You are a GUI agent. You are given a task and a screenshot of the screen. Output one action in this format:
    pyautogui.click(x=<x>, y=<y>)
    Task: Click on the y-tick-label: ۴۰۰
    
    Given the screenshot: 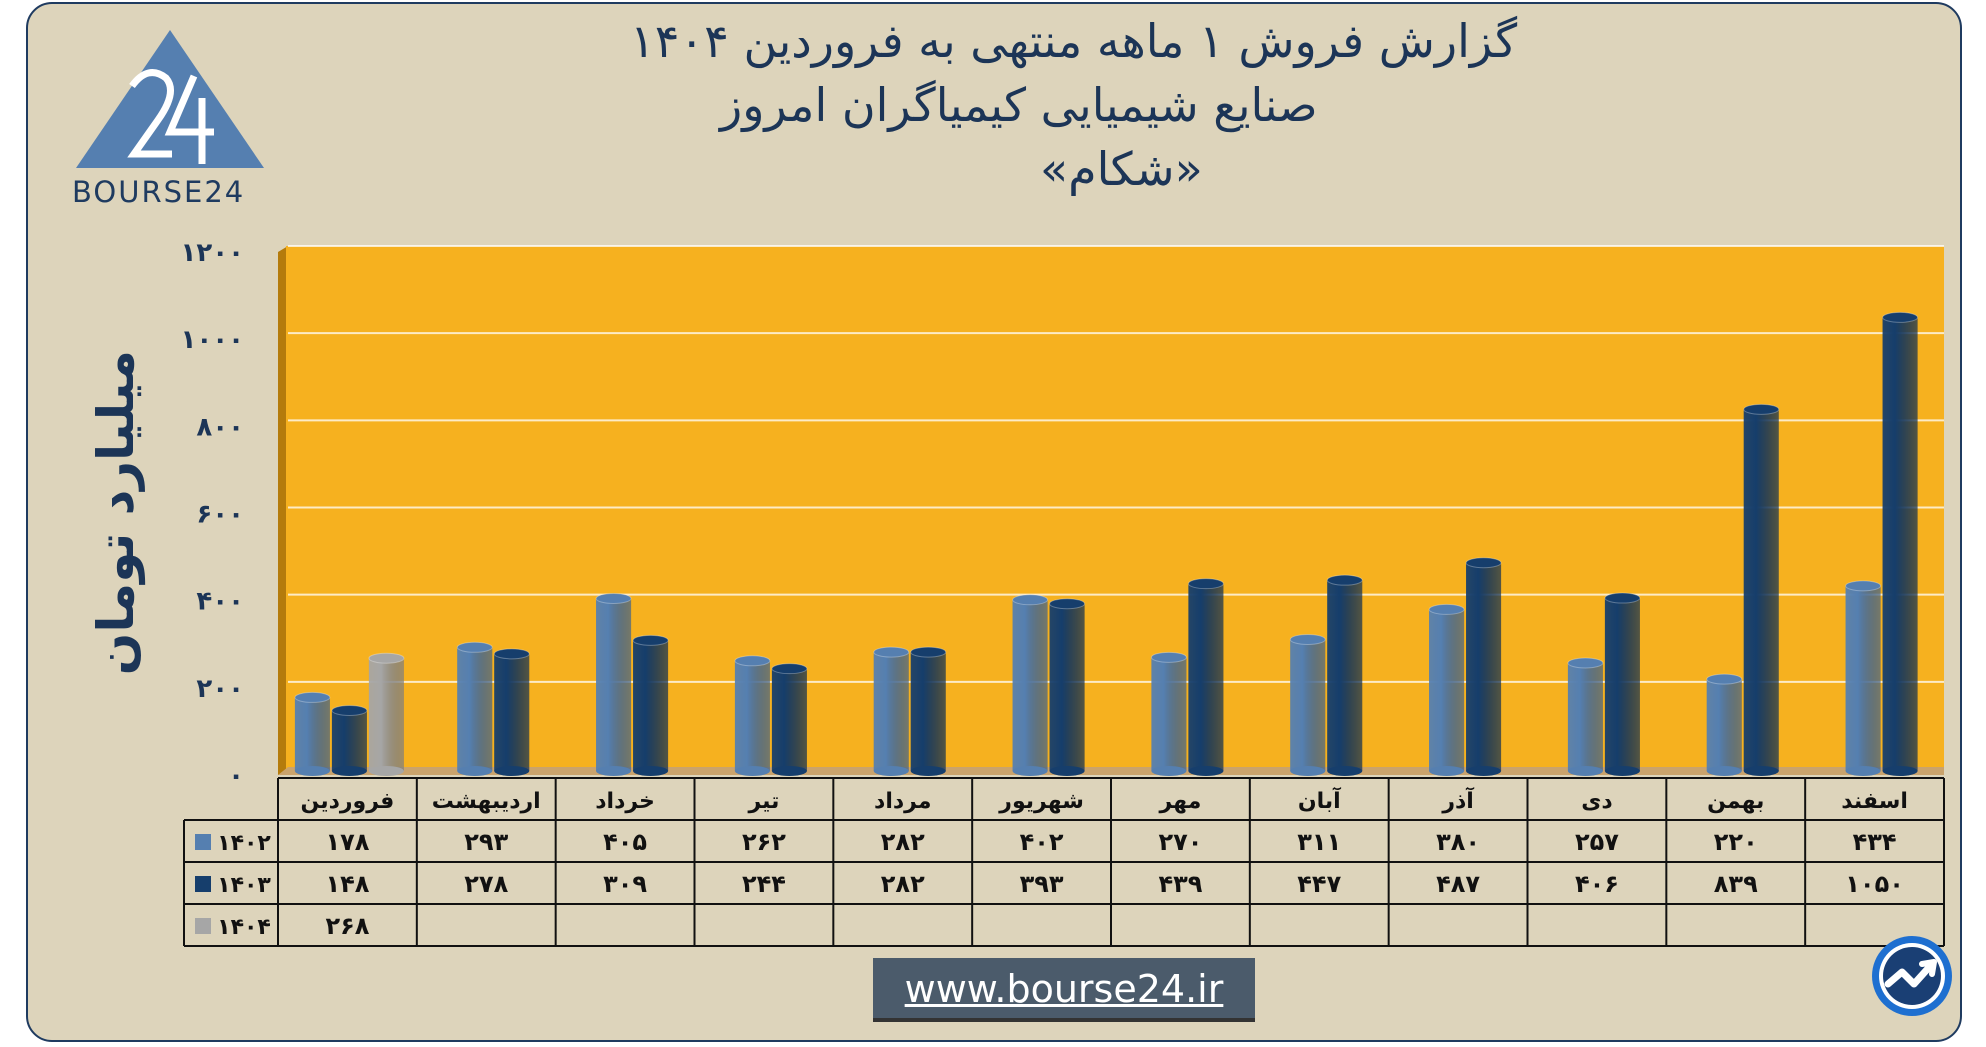 What is the action you would take?
    pyautogui.click(x=220, y=602)
    